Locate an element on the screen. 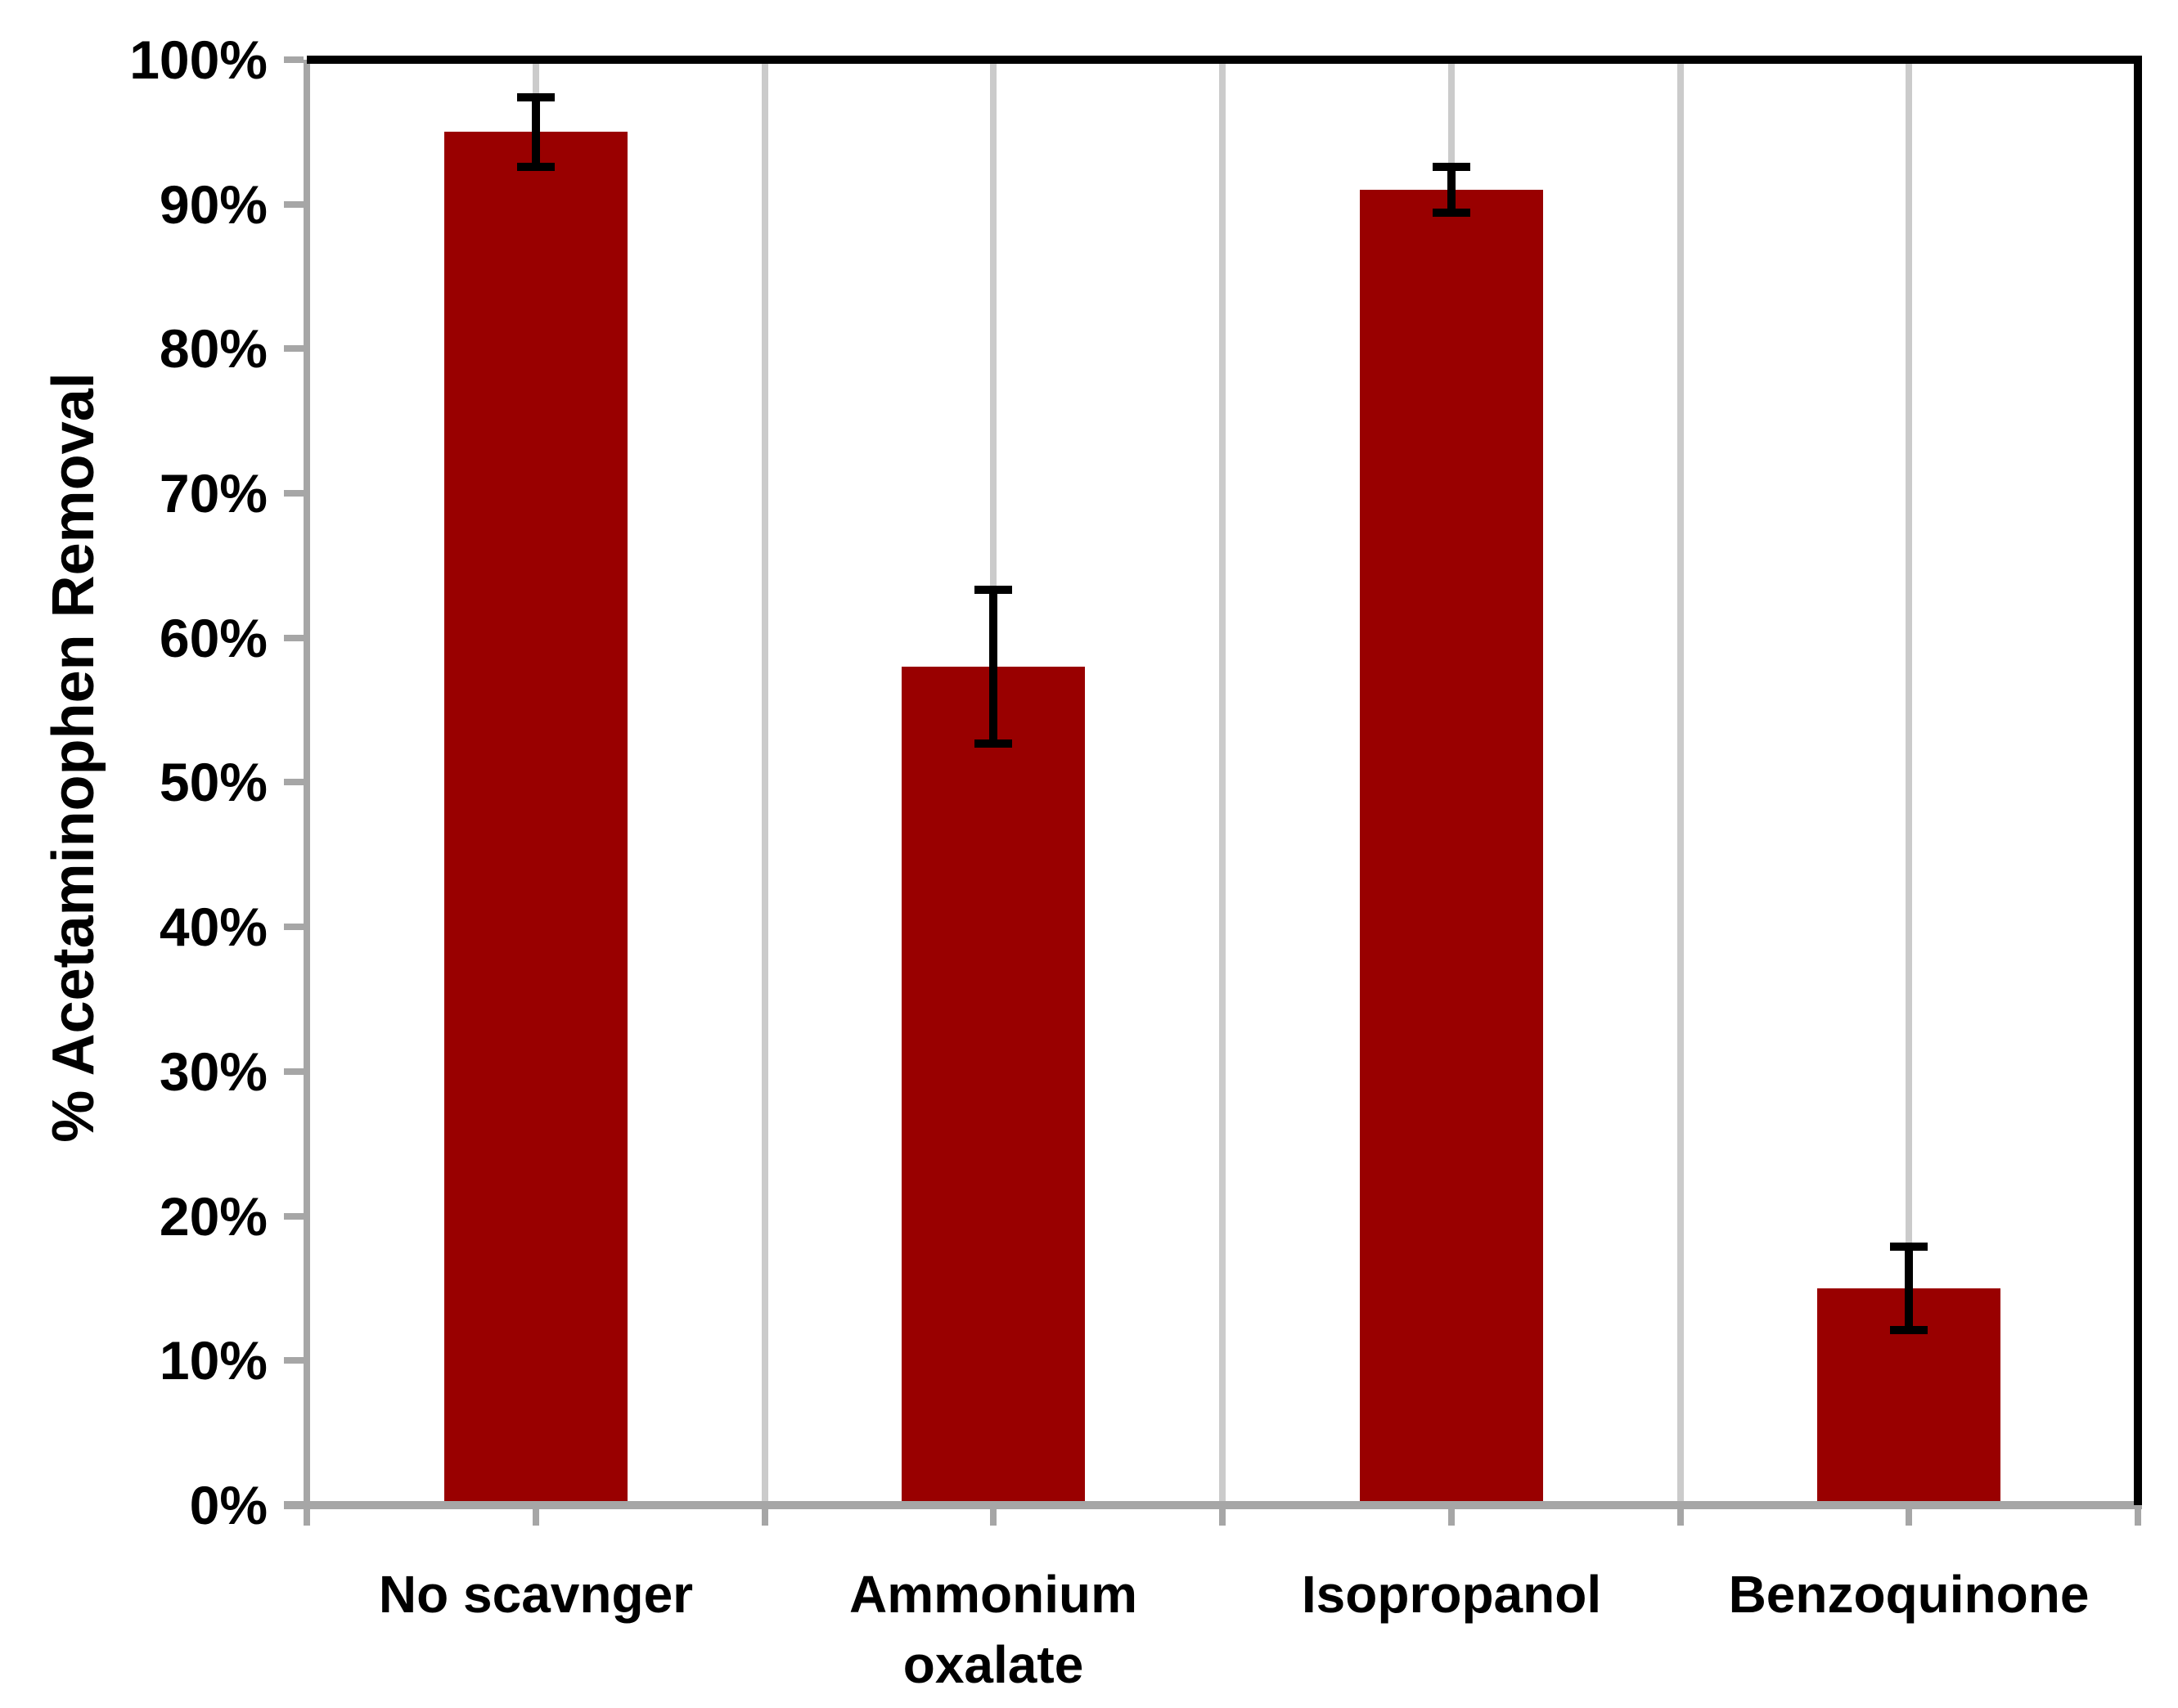 This screenshot has height=1708, width=2178. y-axis-line is located at coordinates (307, 793).